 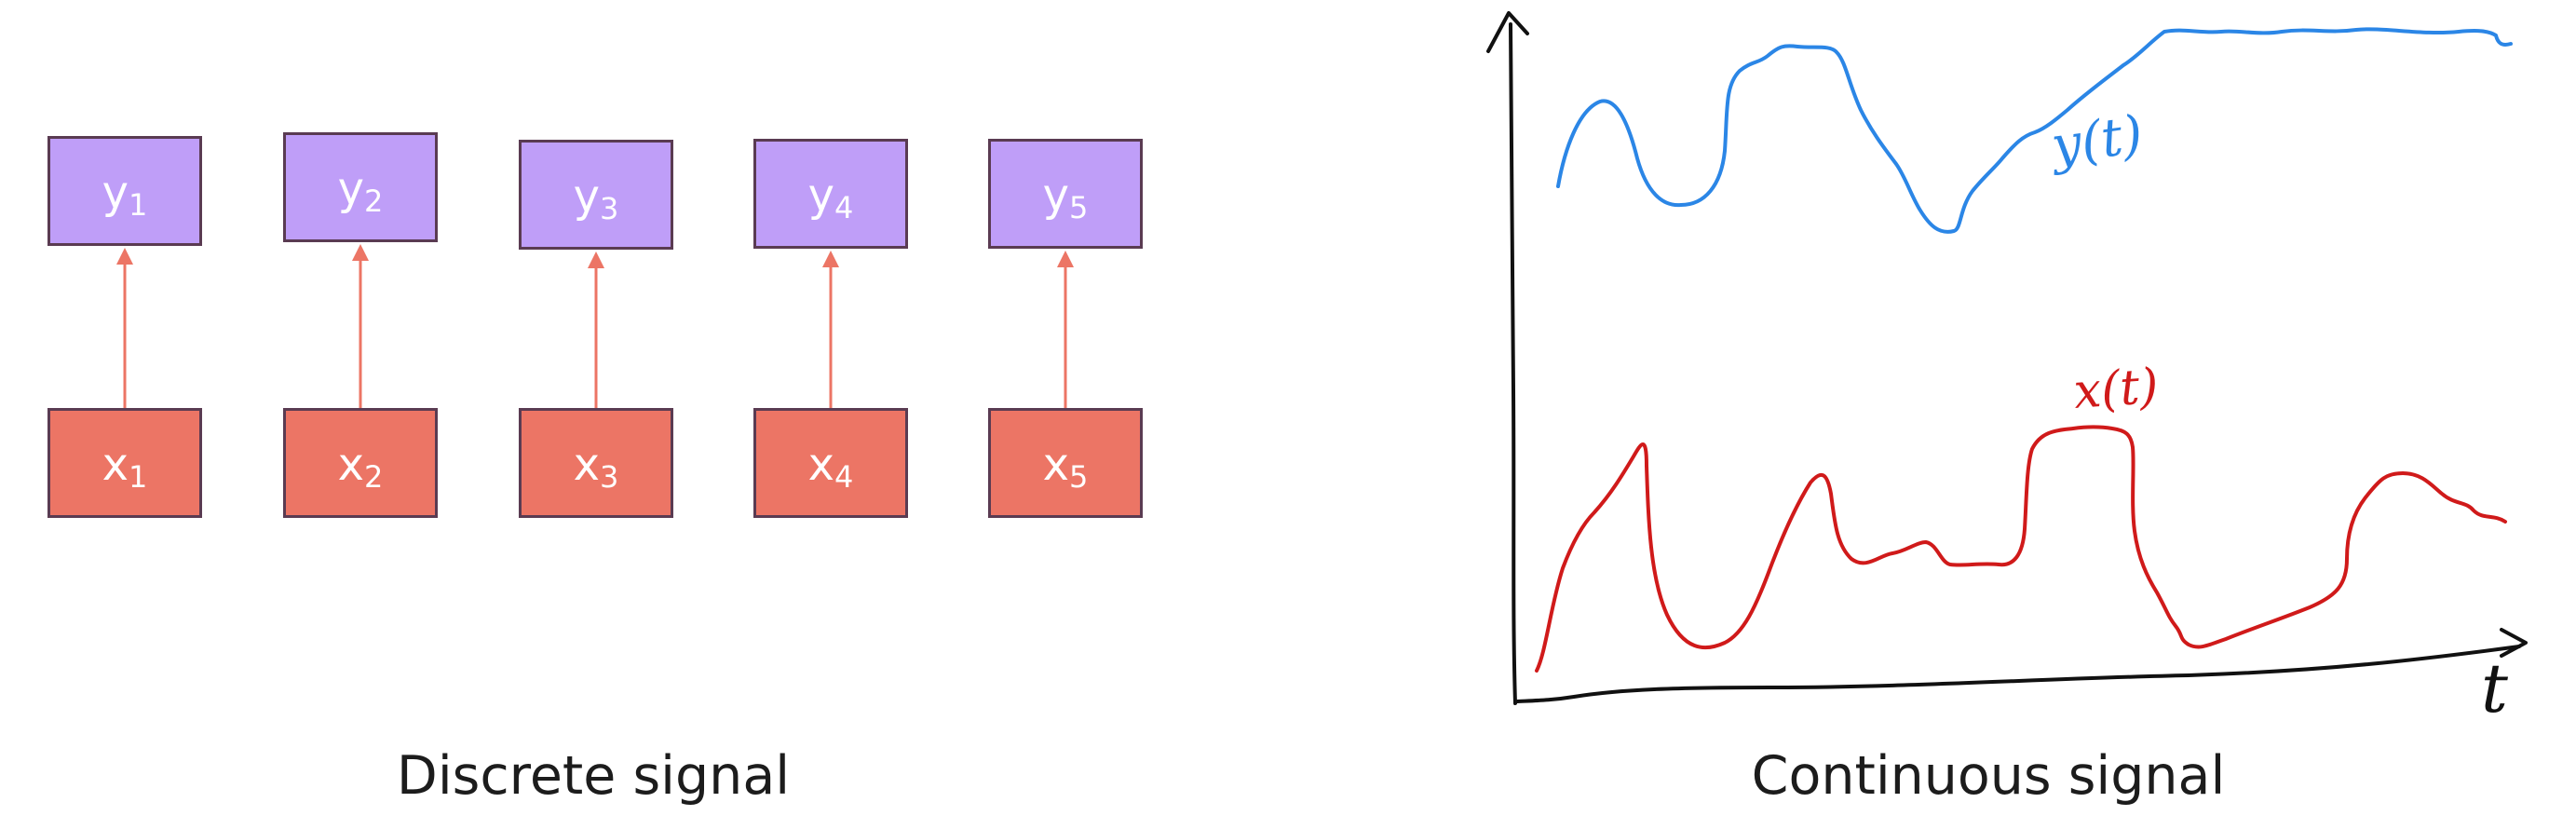 What do you see at coordinates (2021, 549) in the screenshot?
I see `input-signal-curve` at bounding box center [2021, 549].